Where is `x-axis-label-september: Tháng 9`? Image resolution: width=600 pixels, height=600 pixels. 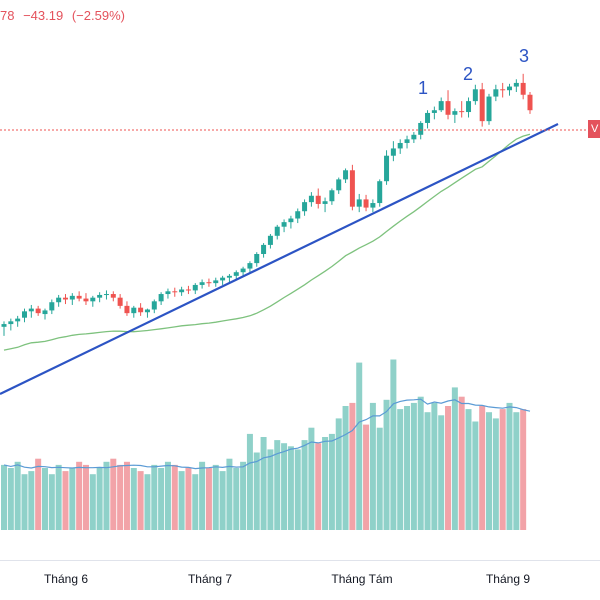 x-axis-label-september: Tháng 9 is located at coordinates (508, 579).